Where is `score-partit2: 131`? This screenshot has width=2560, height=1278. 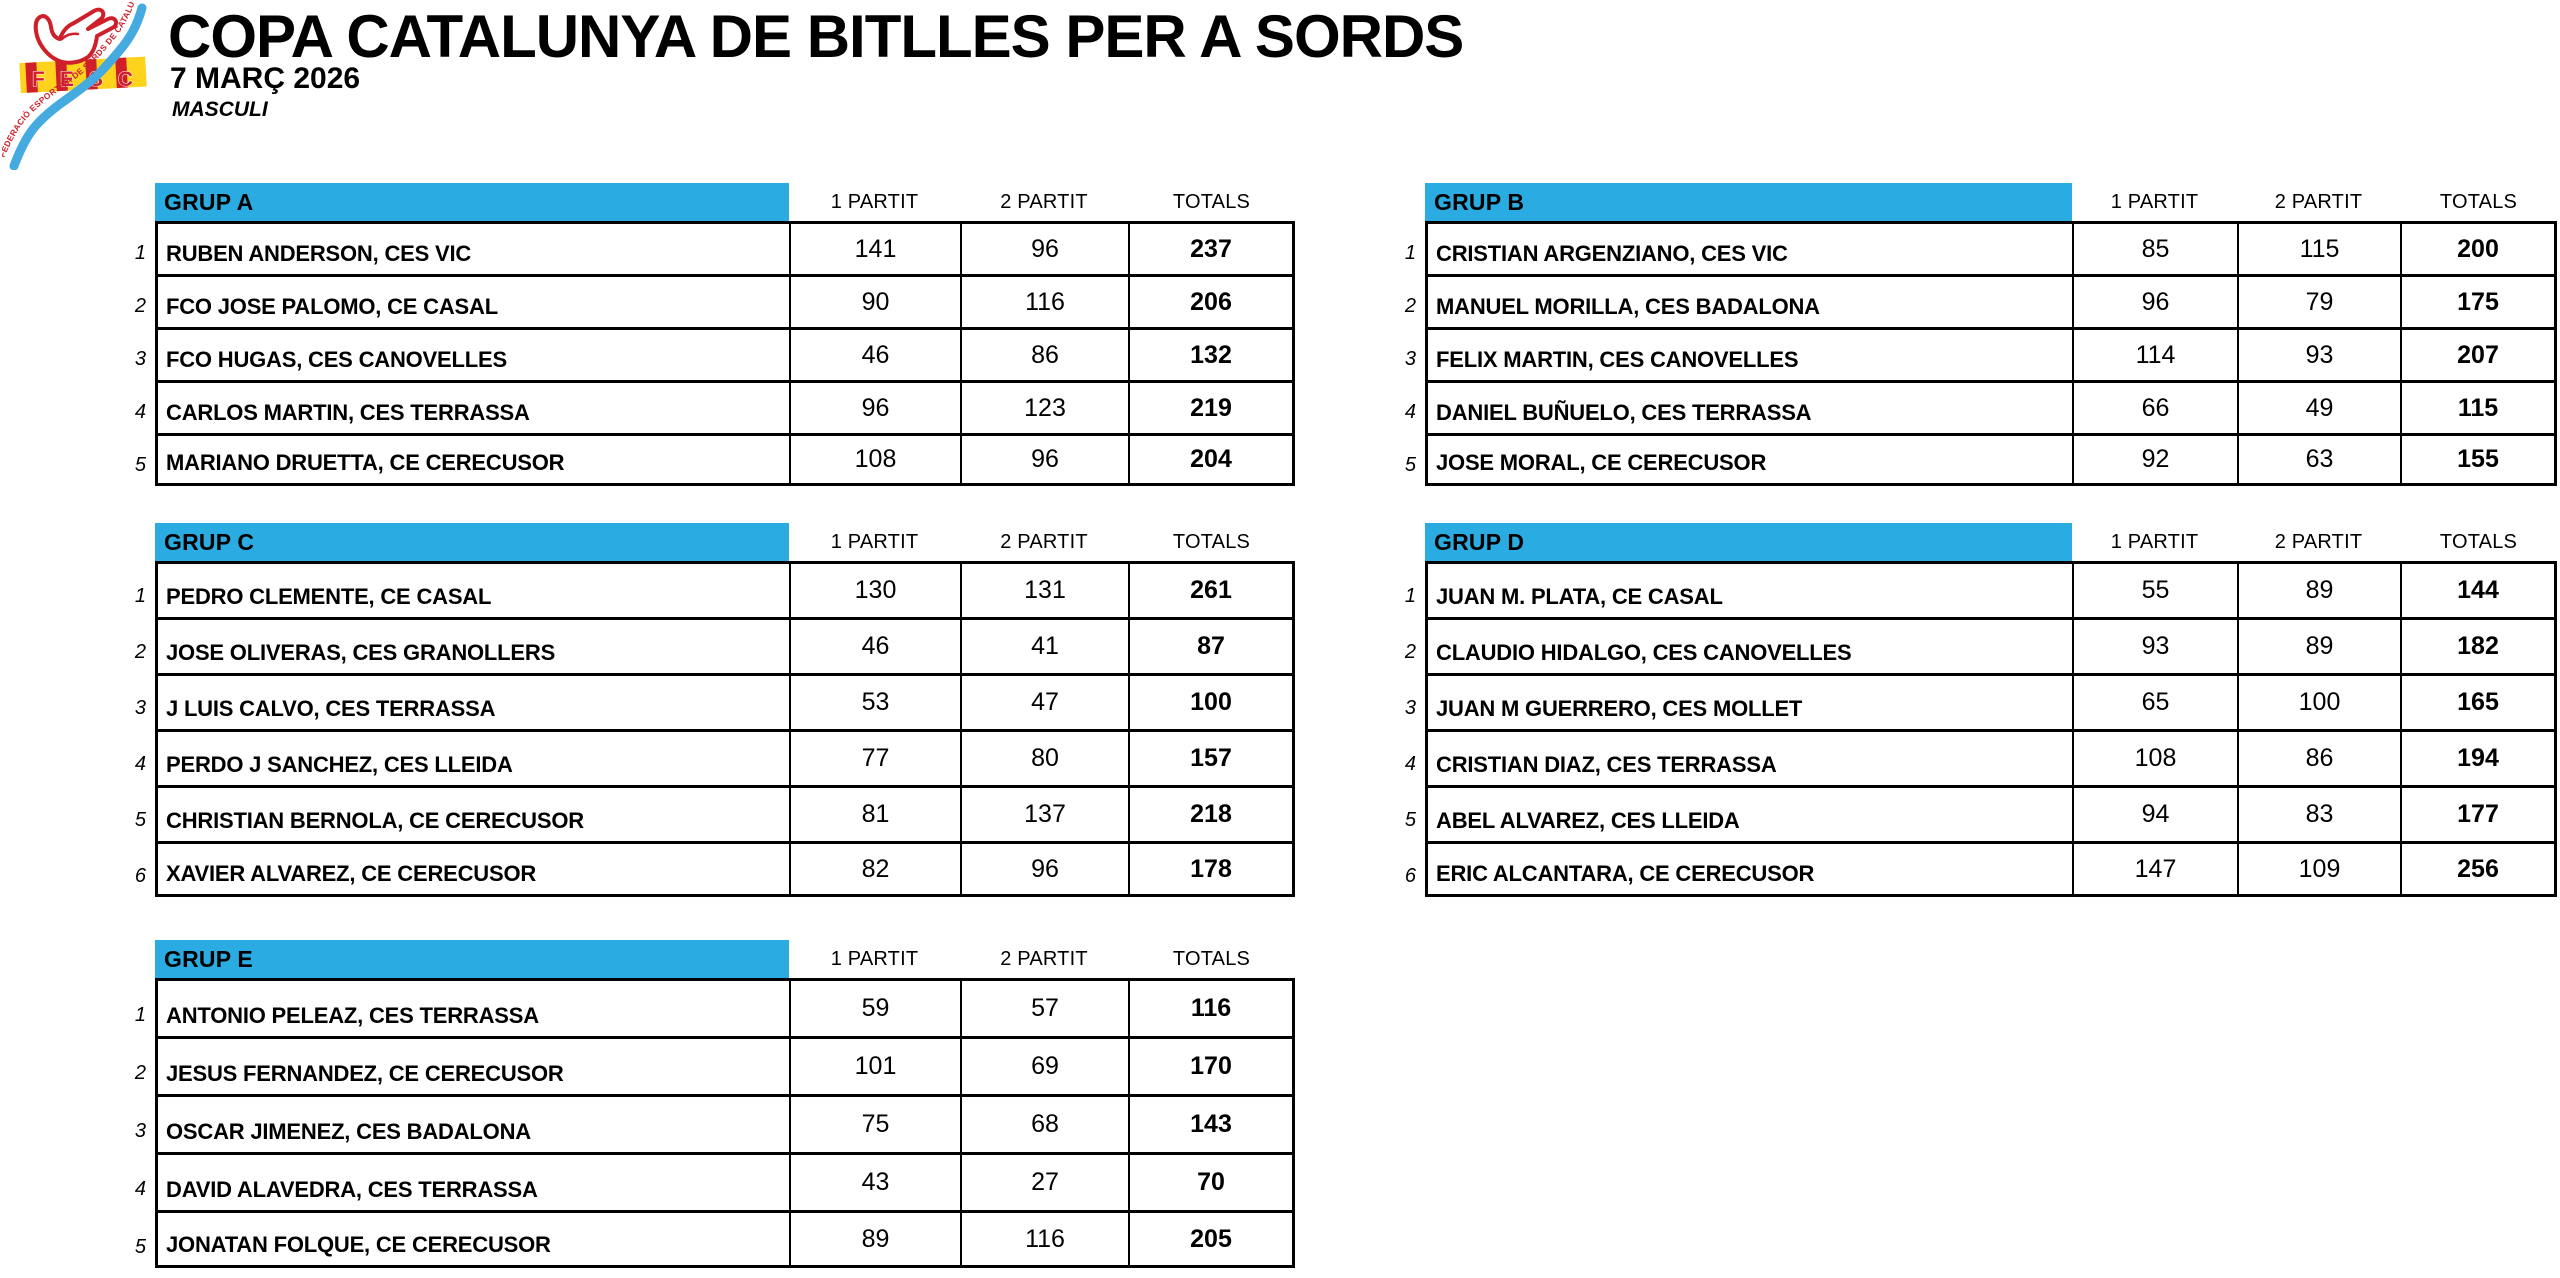 score-partit2: 131 is located at coordinates (1044, 589).